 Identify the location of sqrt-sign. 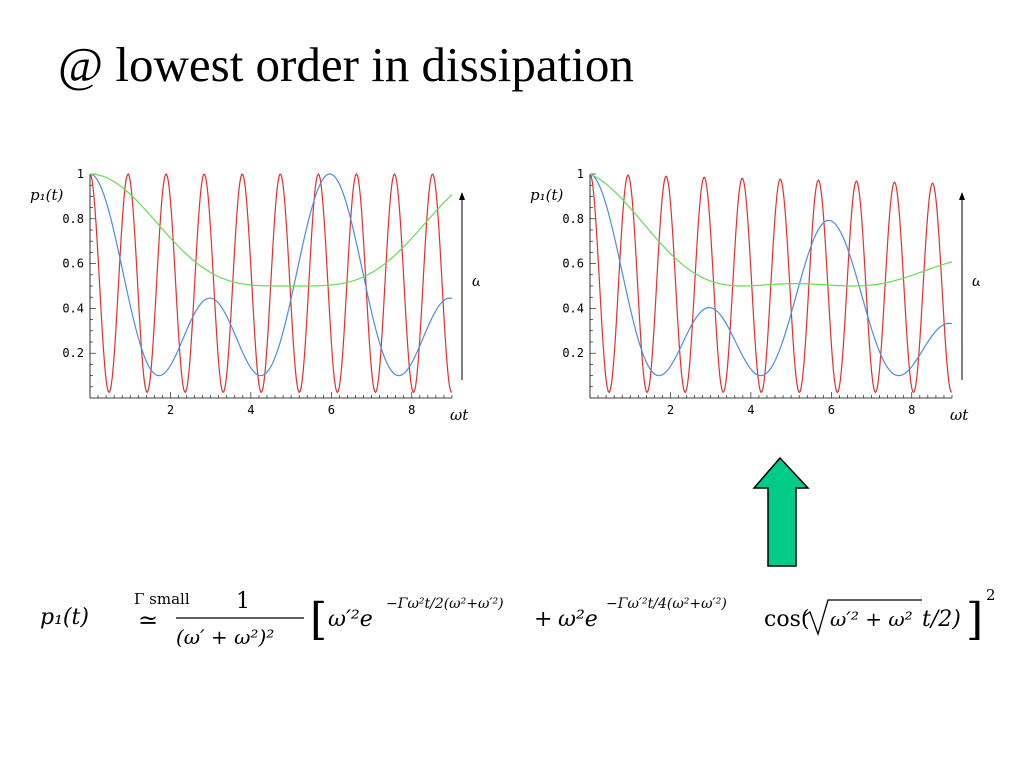
(862, 618).